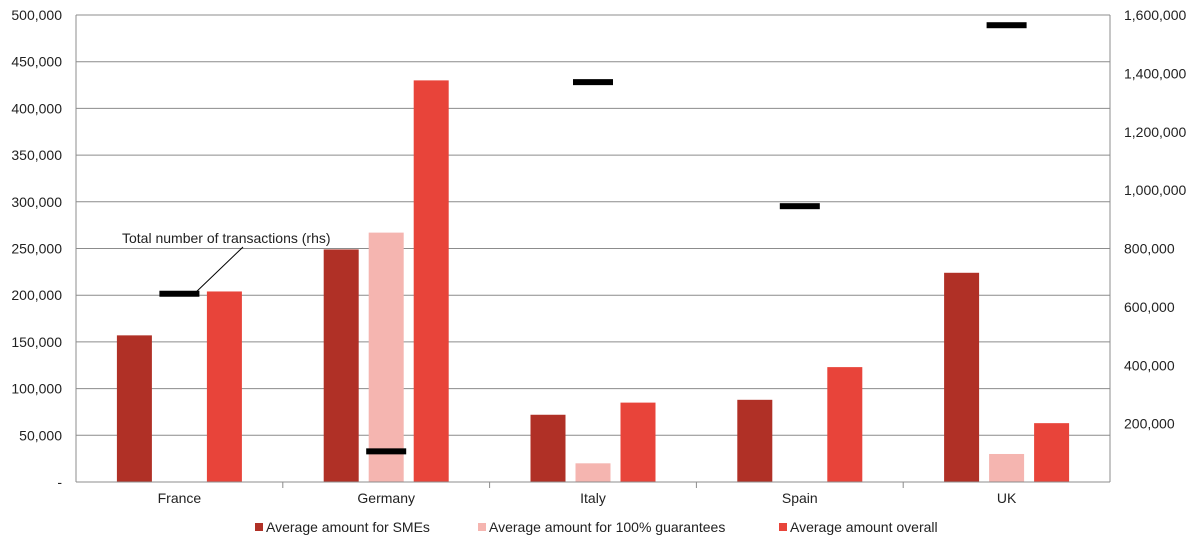 Image resolution: width=1199 pixels, height=540 pixels. I want to click on annotation-text: Total number of transactions (rhs), so click(226, 238).